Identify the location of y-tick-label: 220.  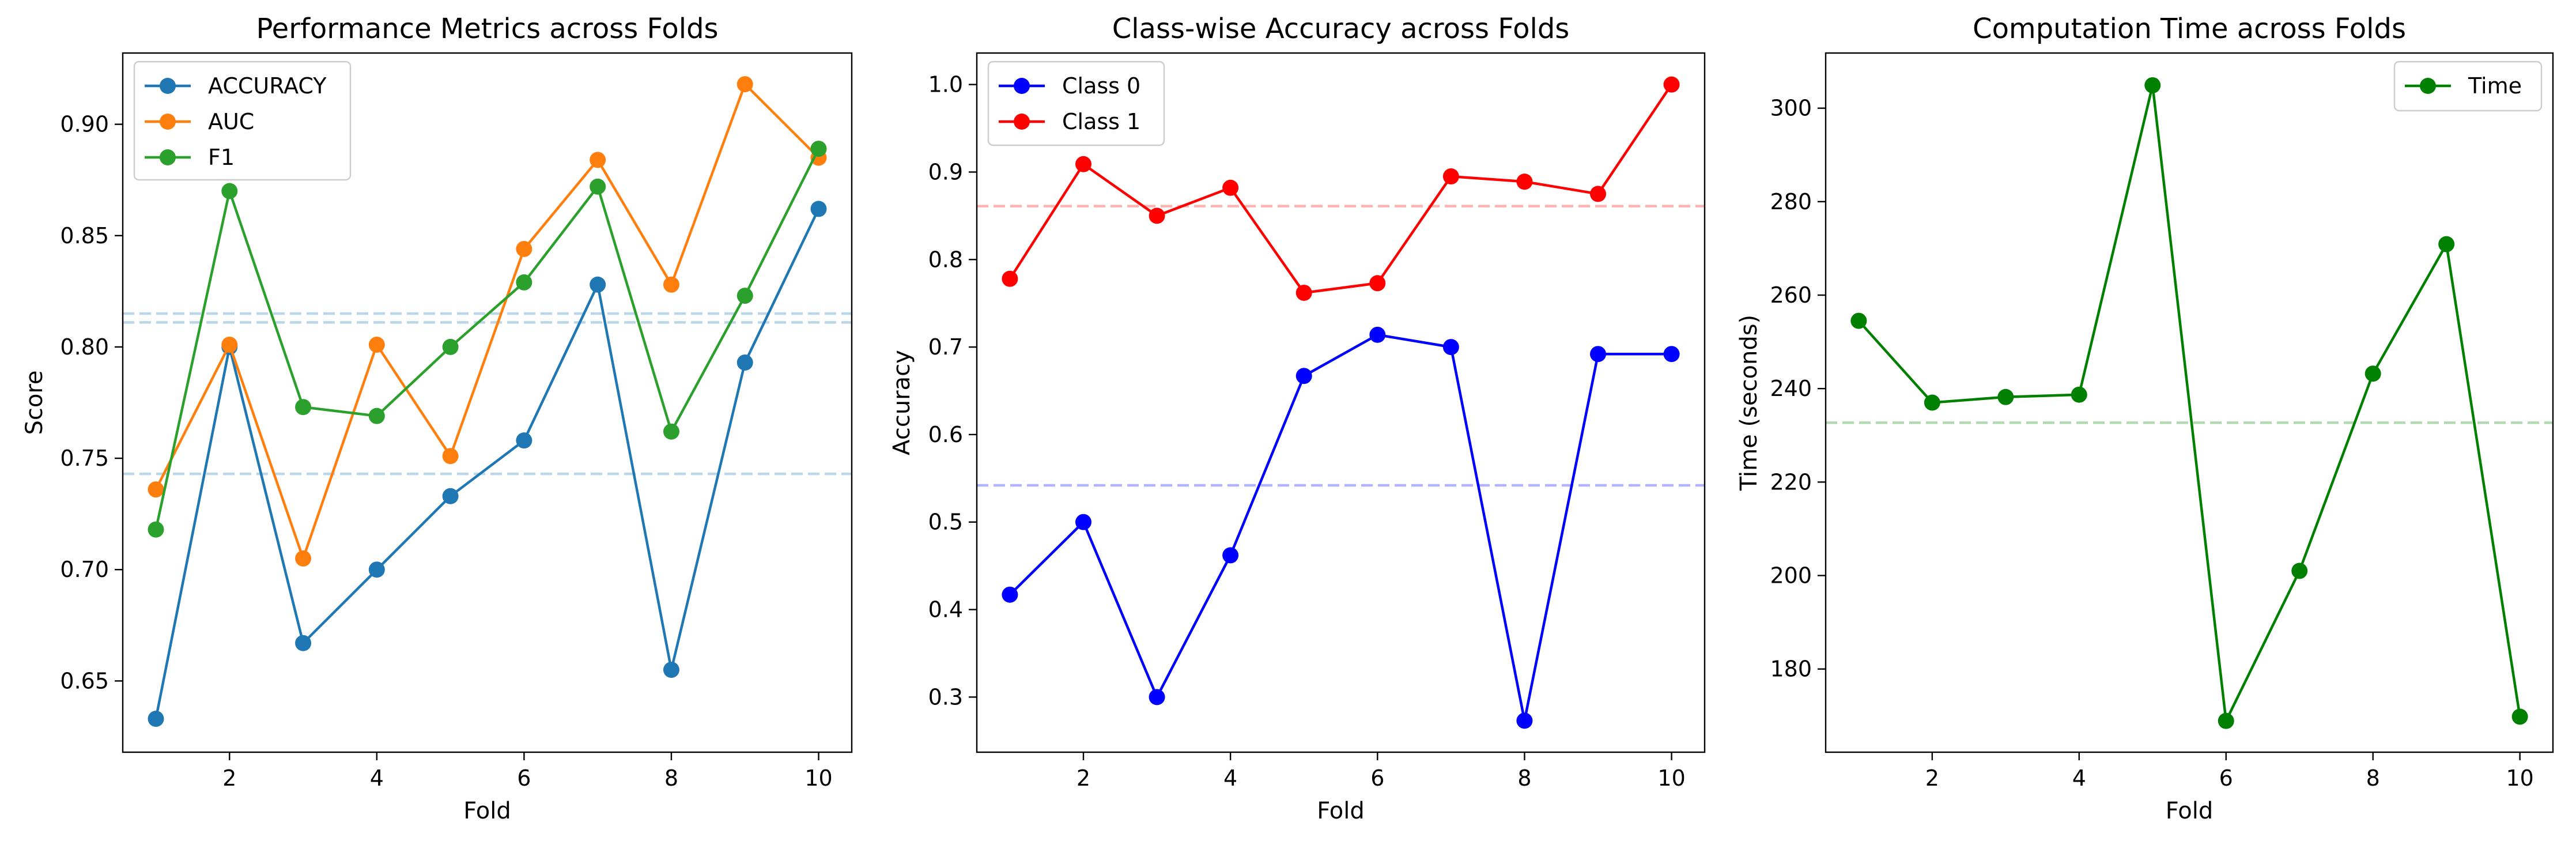
(1791, 482).